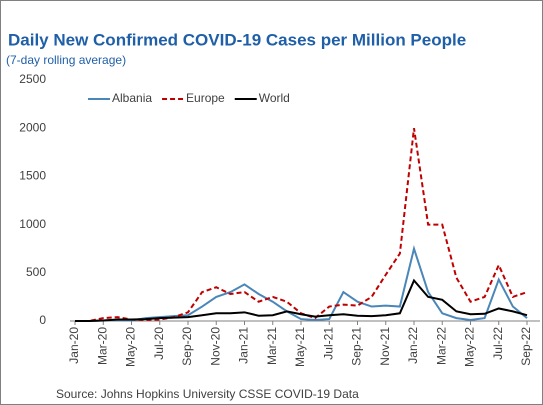 The image size is (543, 405). I want to click on x-tick-label: Jul-20, so click(159, 343).